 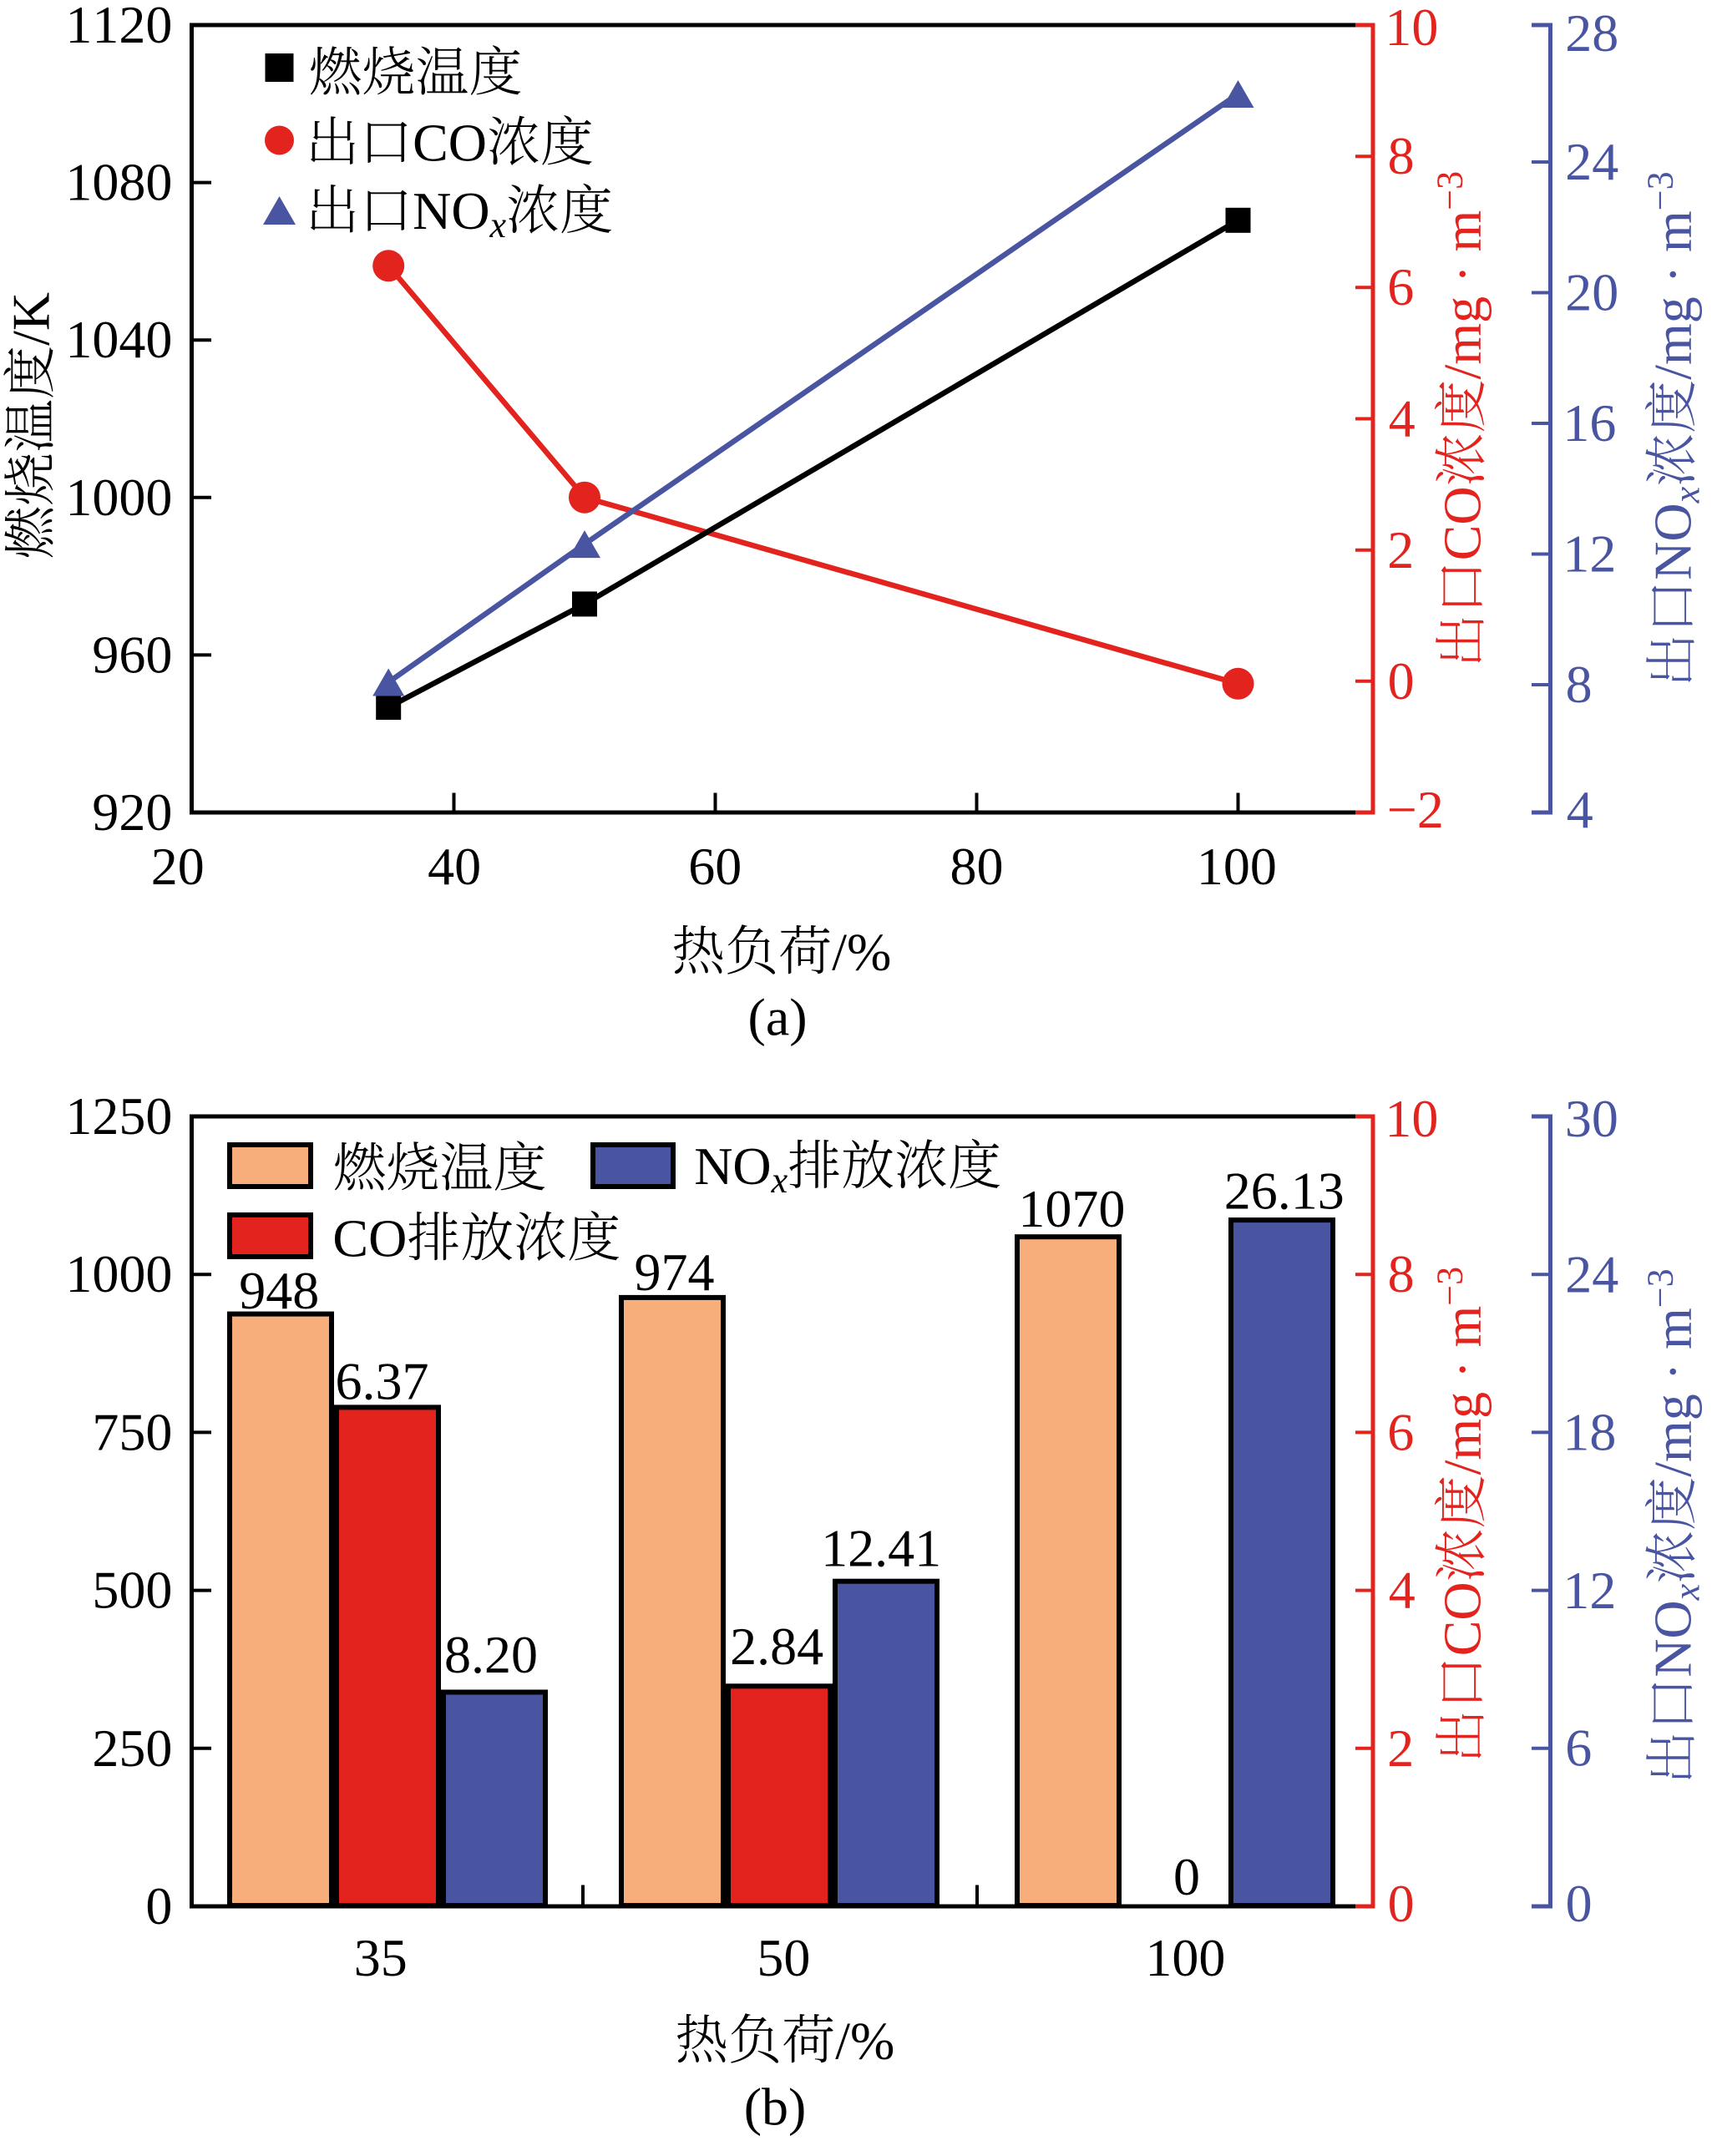 What do you see at coordinates (118, 339) in the screenshot?
I see `svg-text: 1040` at bounding box center [118, 339].